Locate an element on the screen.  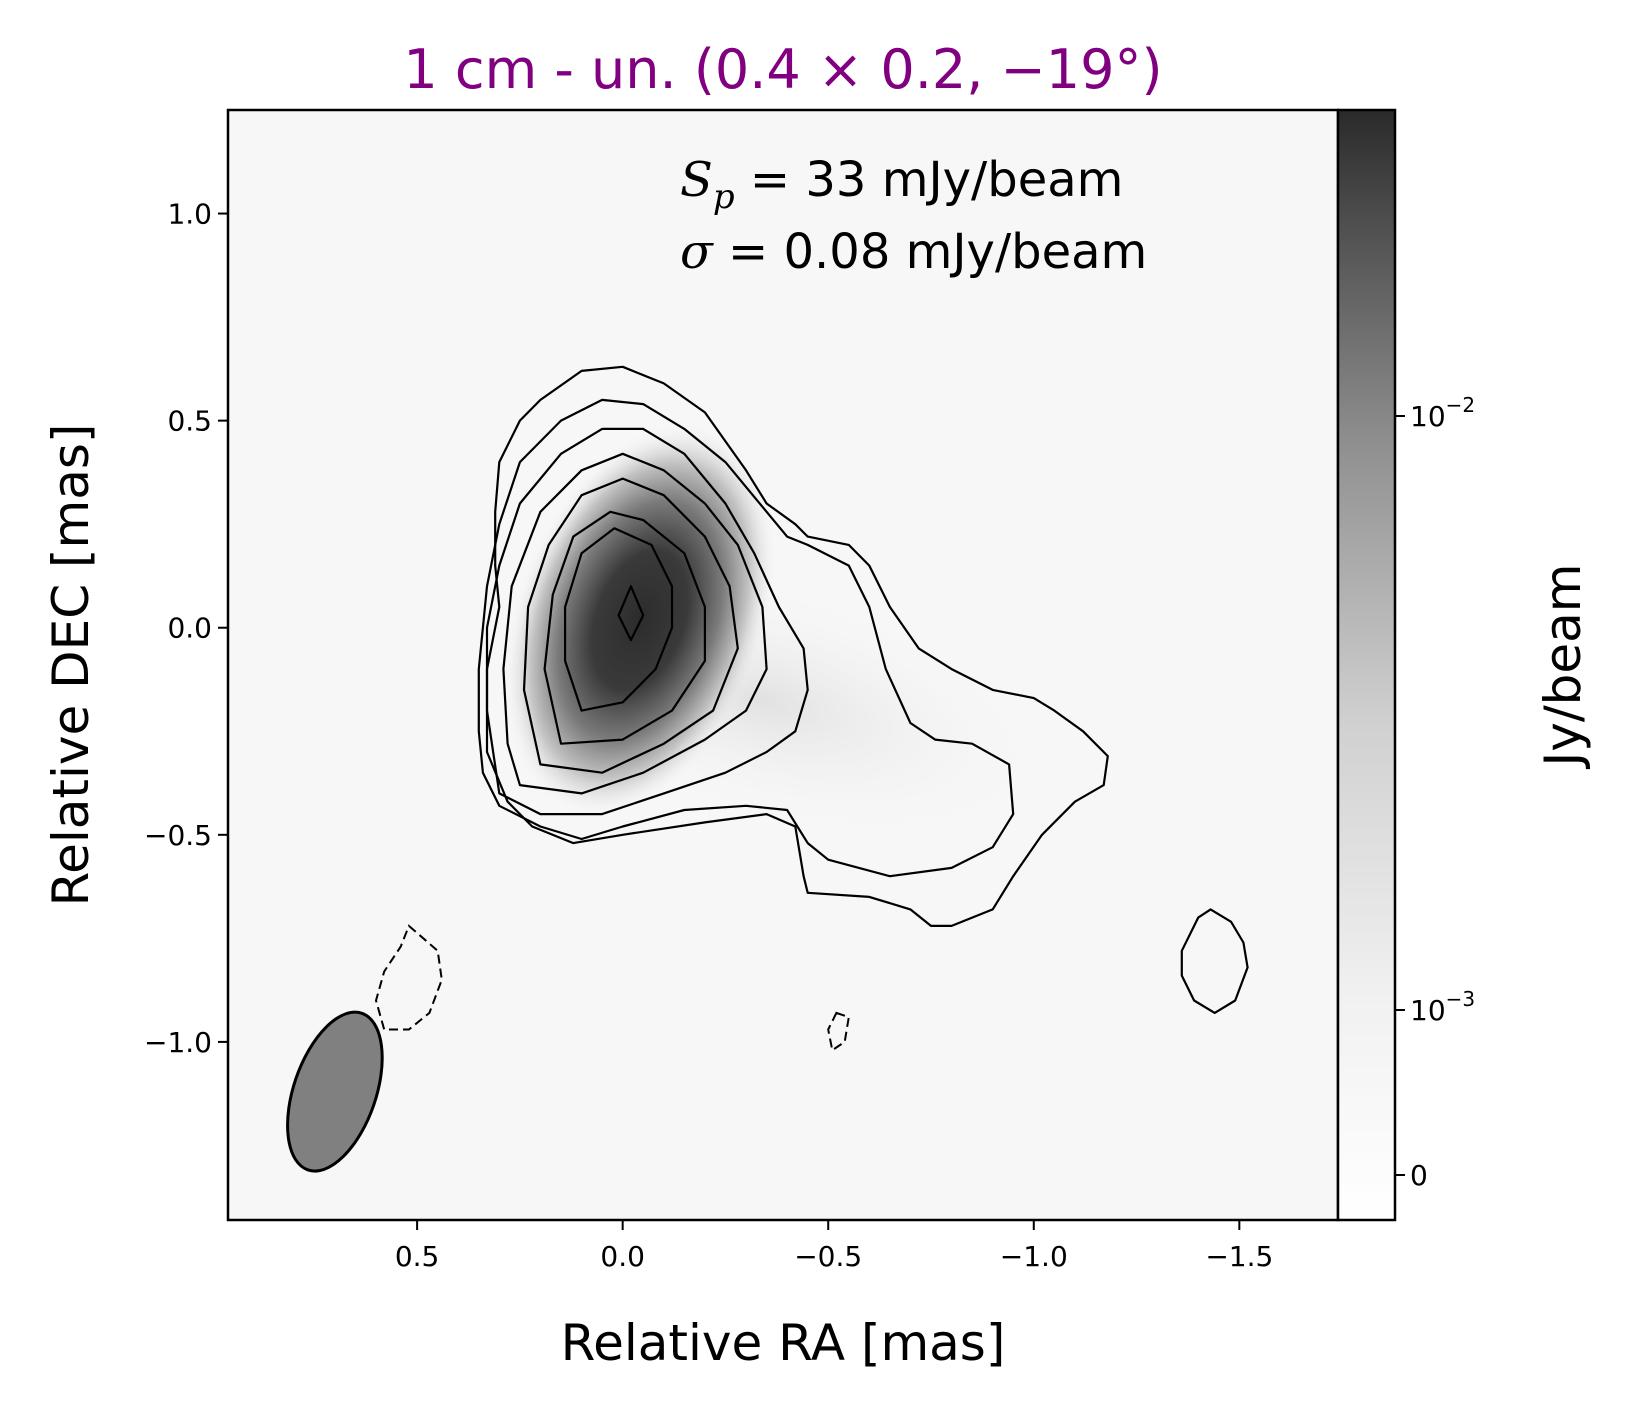
annotation-peak-flux: Sp = 33 mJy/beam is located at coordinates (901, 184).